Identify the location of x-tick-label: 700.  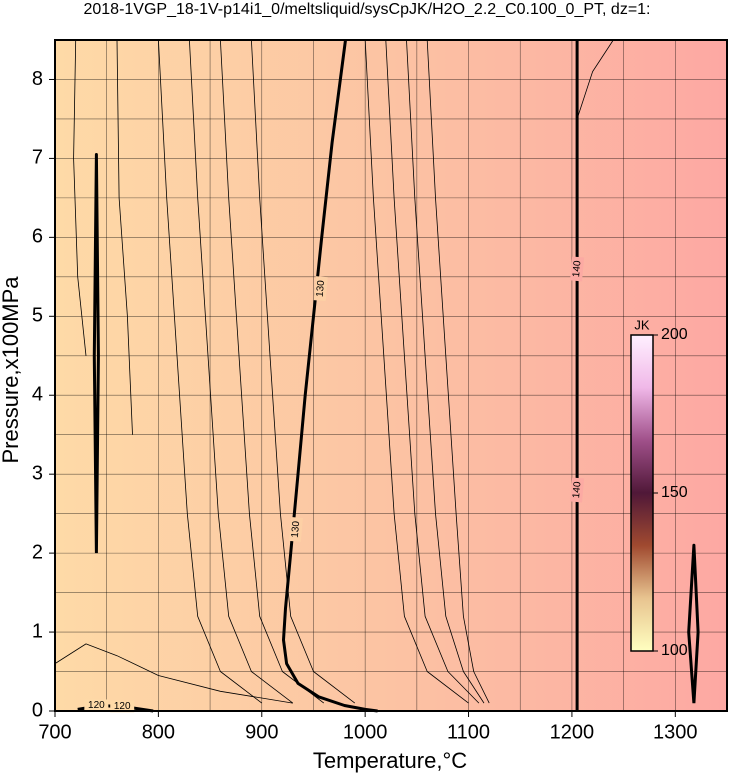
(54, 732).